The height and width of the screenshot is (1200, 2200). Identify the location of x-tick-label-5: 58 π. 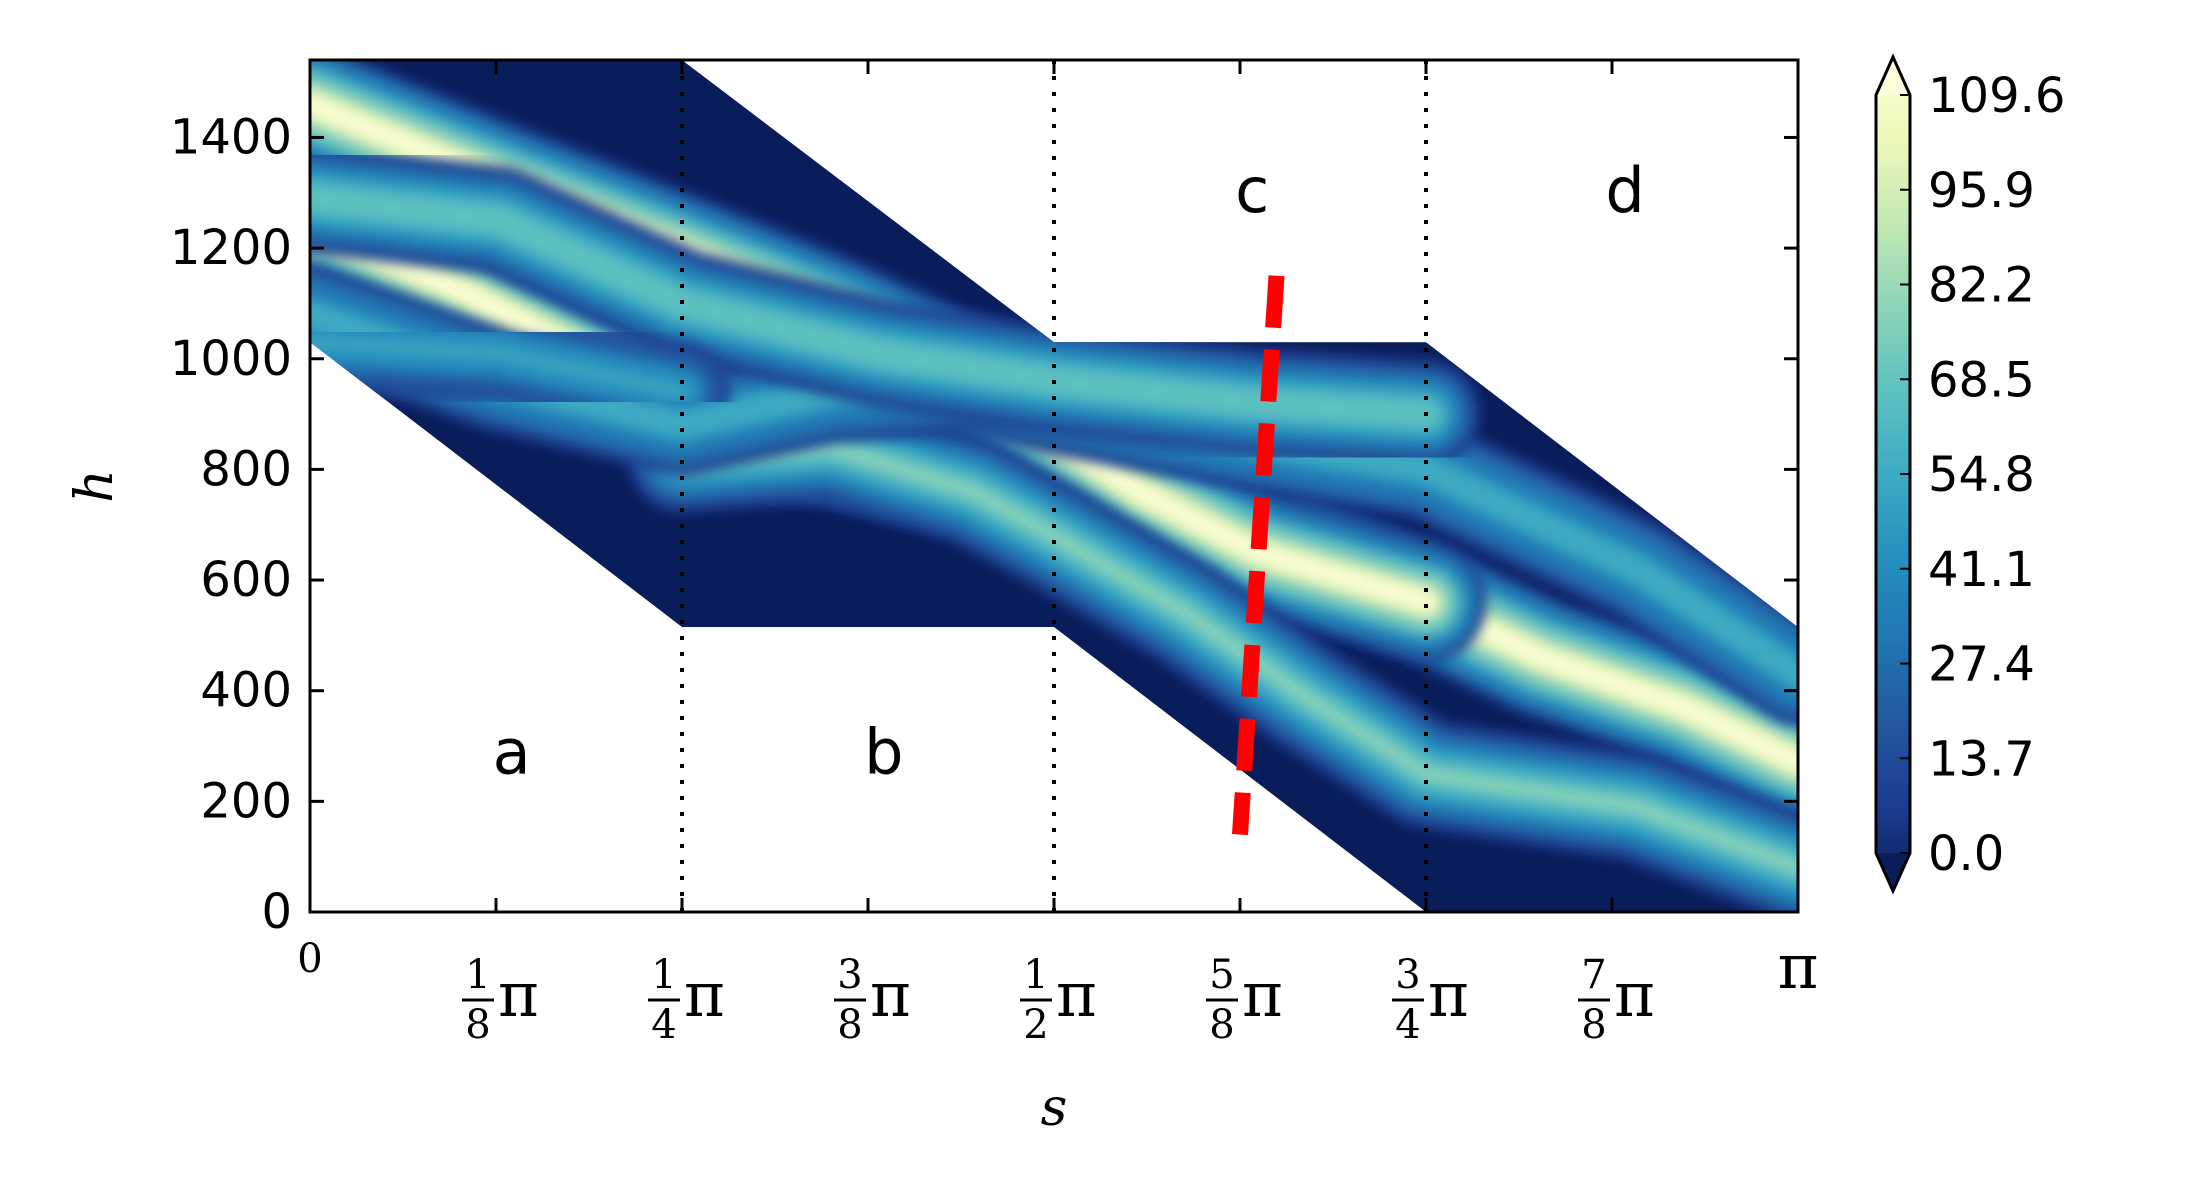
(1244, 1000).